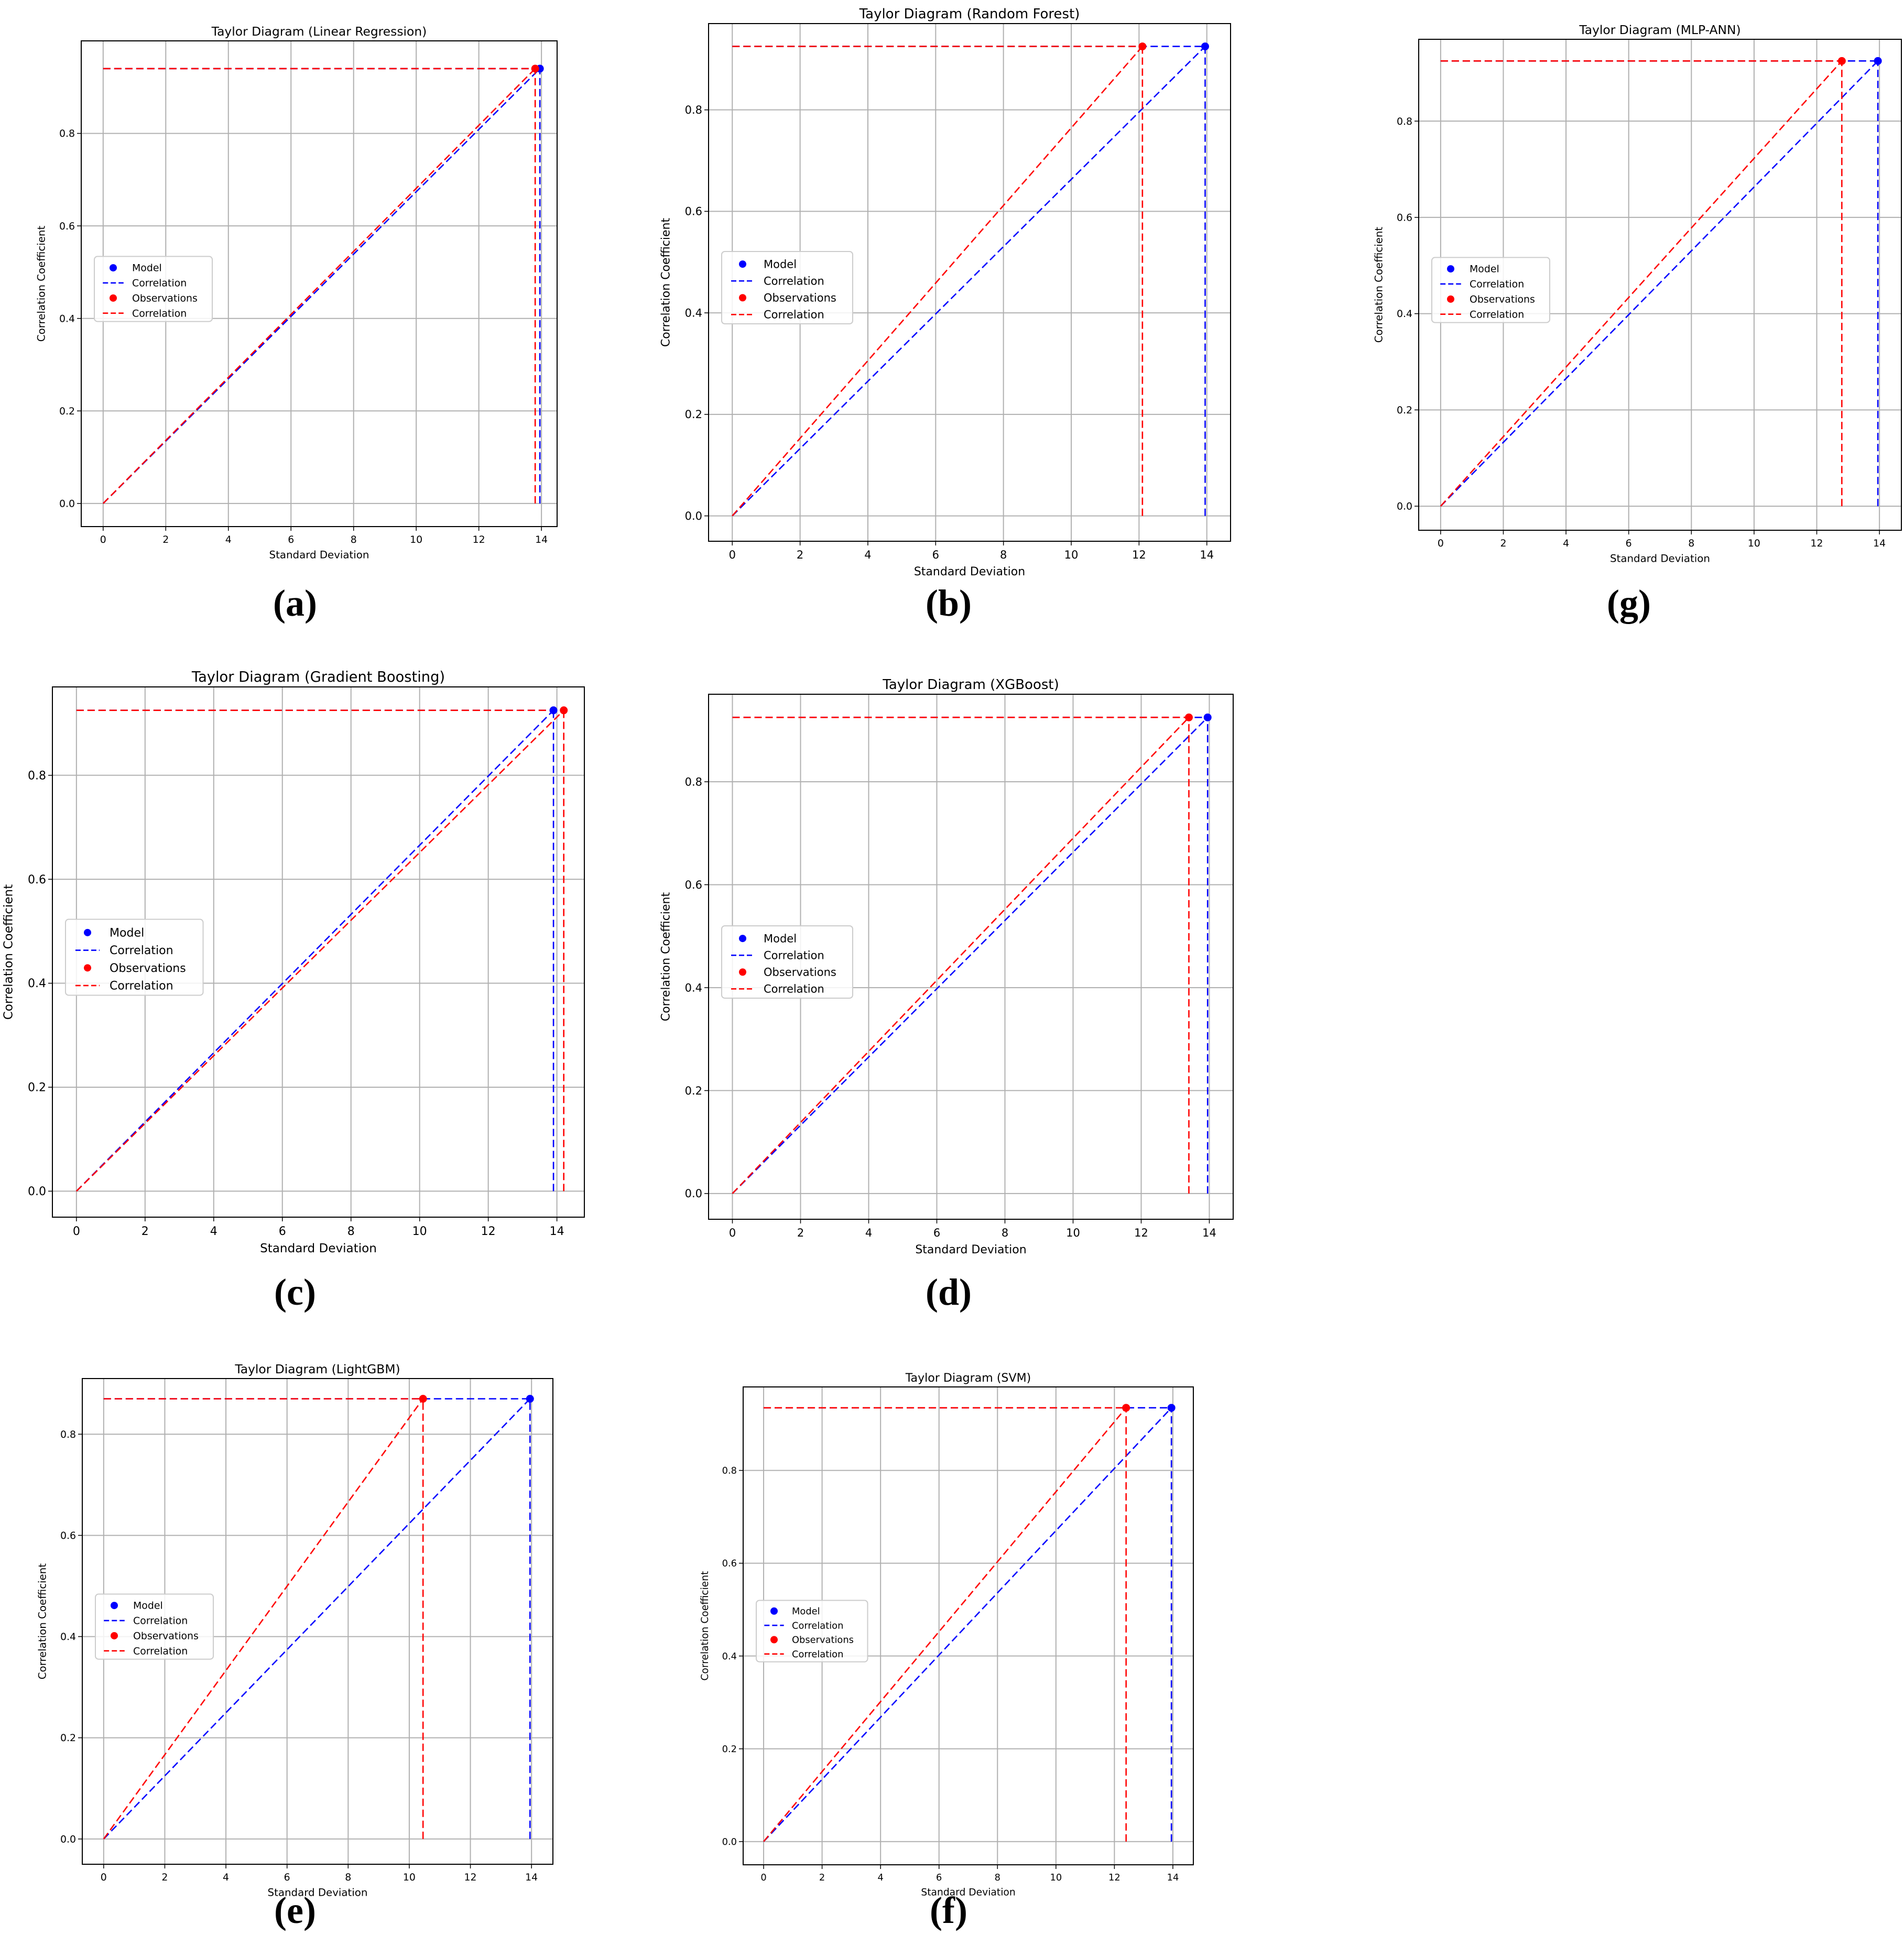 Image resolution: width=1904 pixels, height=1957 pixels. Describe the element at coordinates (319, 31) in the screenshot. I see `chart-title: Taylor Diagram (Linear Regression)` at that location.